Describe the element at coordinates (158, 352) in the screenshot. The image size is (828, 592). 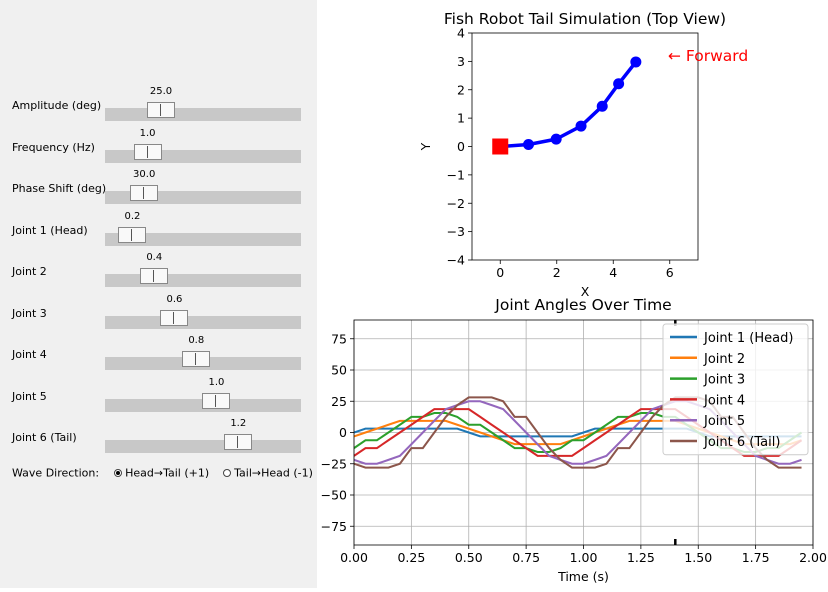
I see `slider-row-6: Joint 4 0.8` at that location.